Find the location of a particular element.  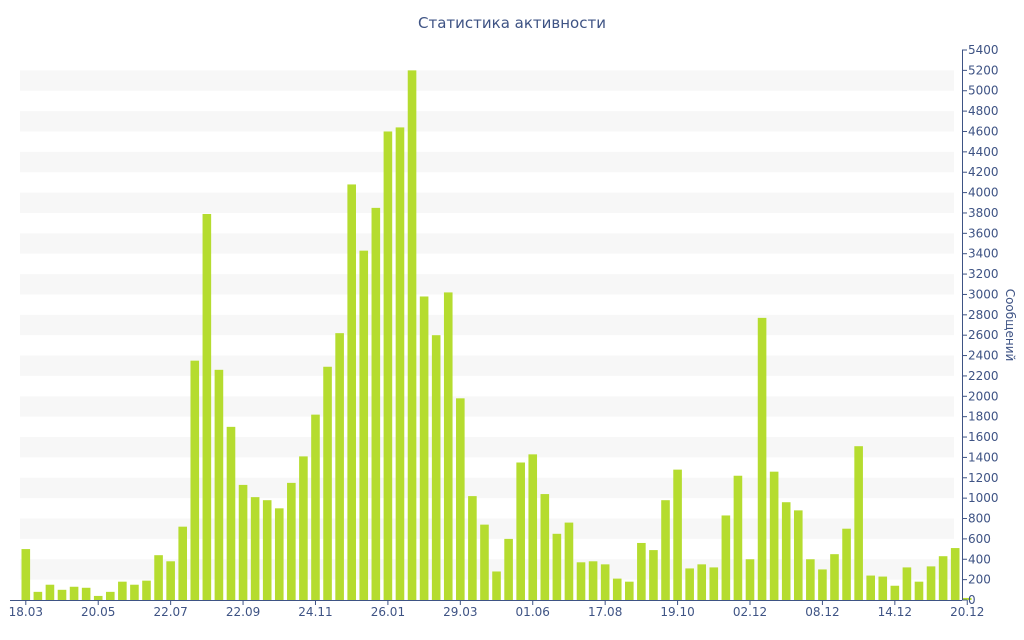

y-tick-label: 4200 is located at coordinates (983, 172).